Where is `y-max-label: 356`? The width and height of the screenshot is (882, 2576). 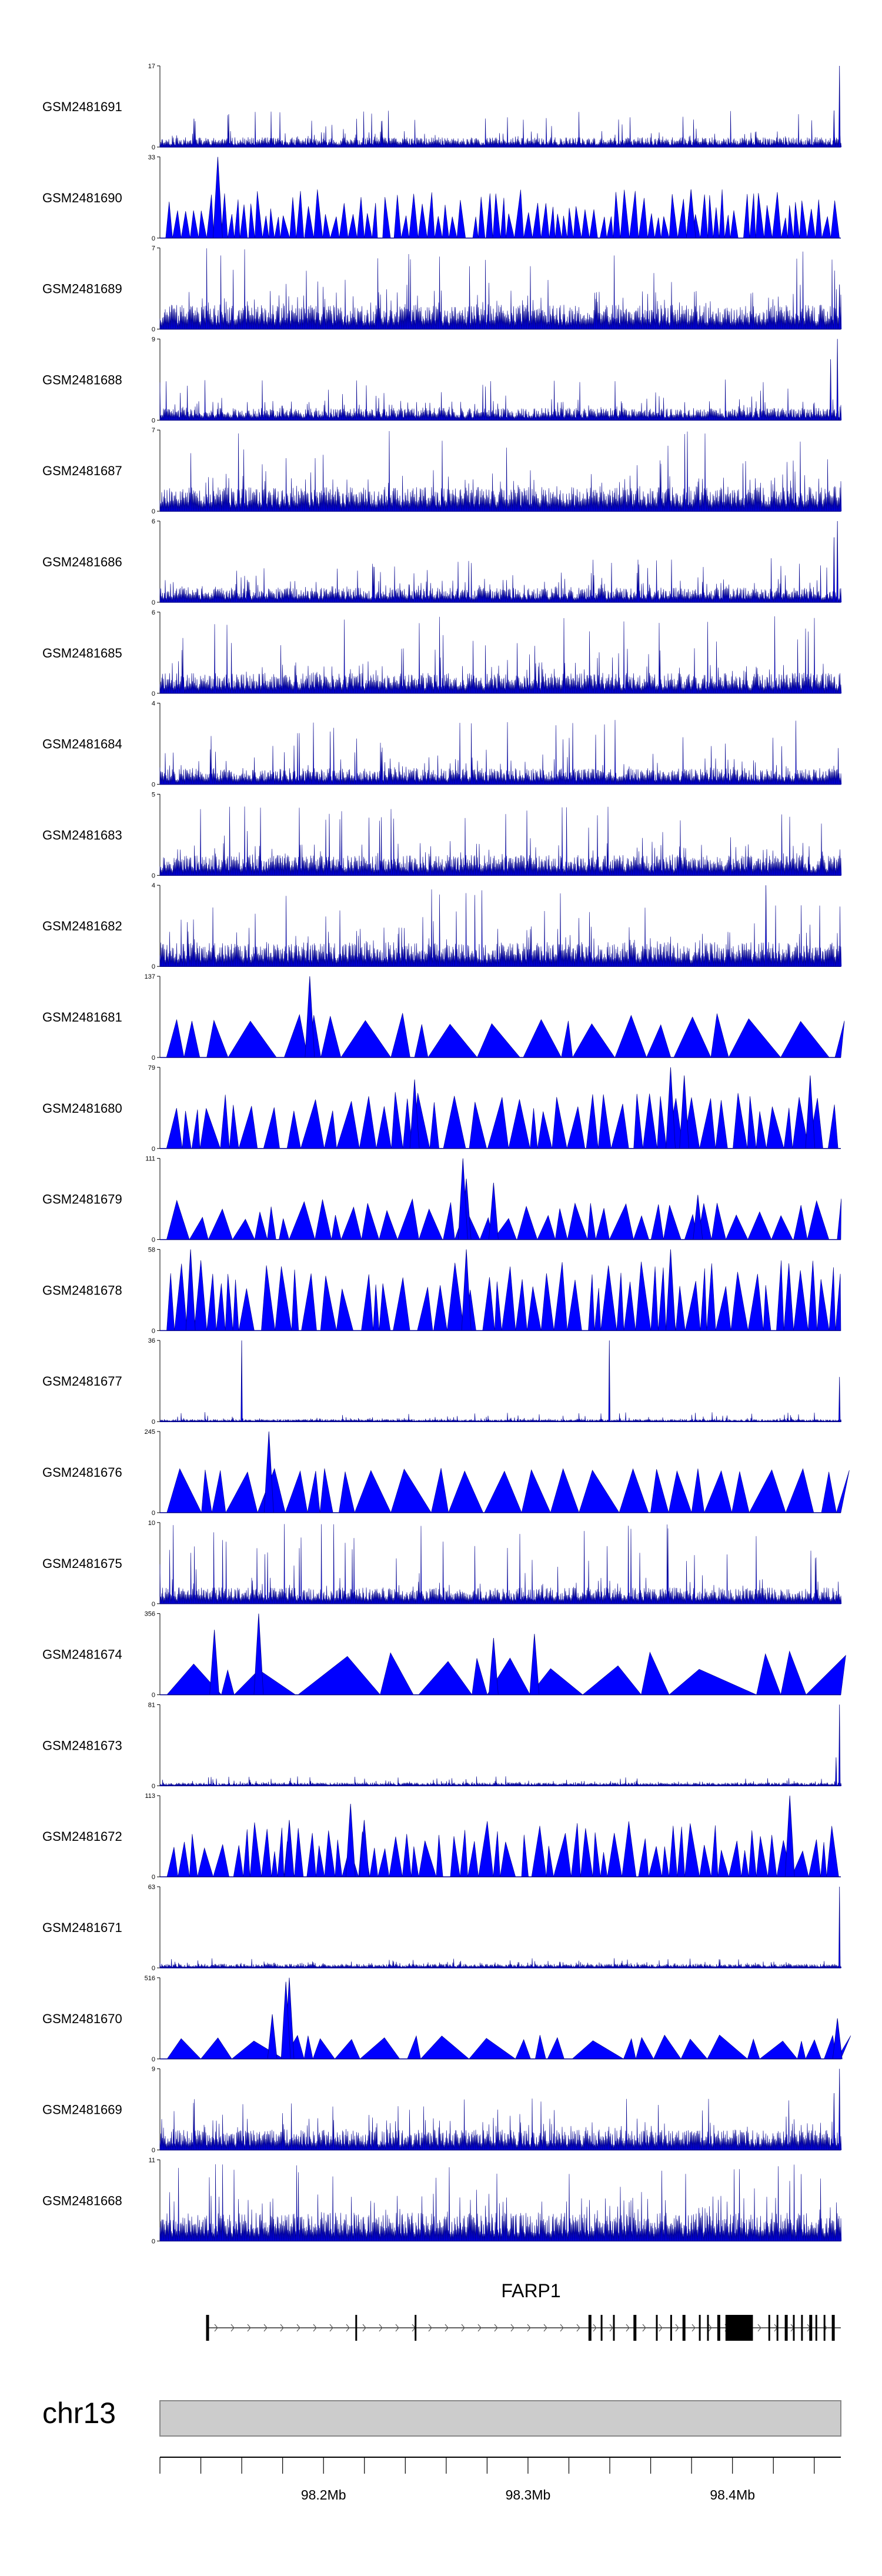 y-max-label: 356 is located at coordinates (150, 1614).